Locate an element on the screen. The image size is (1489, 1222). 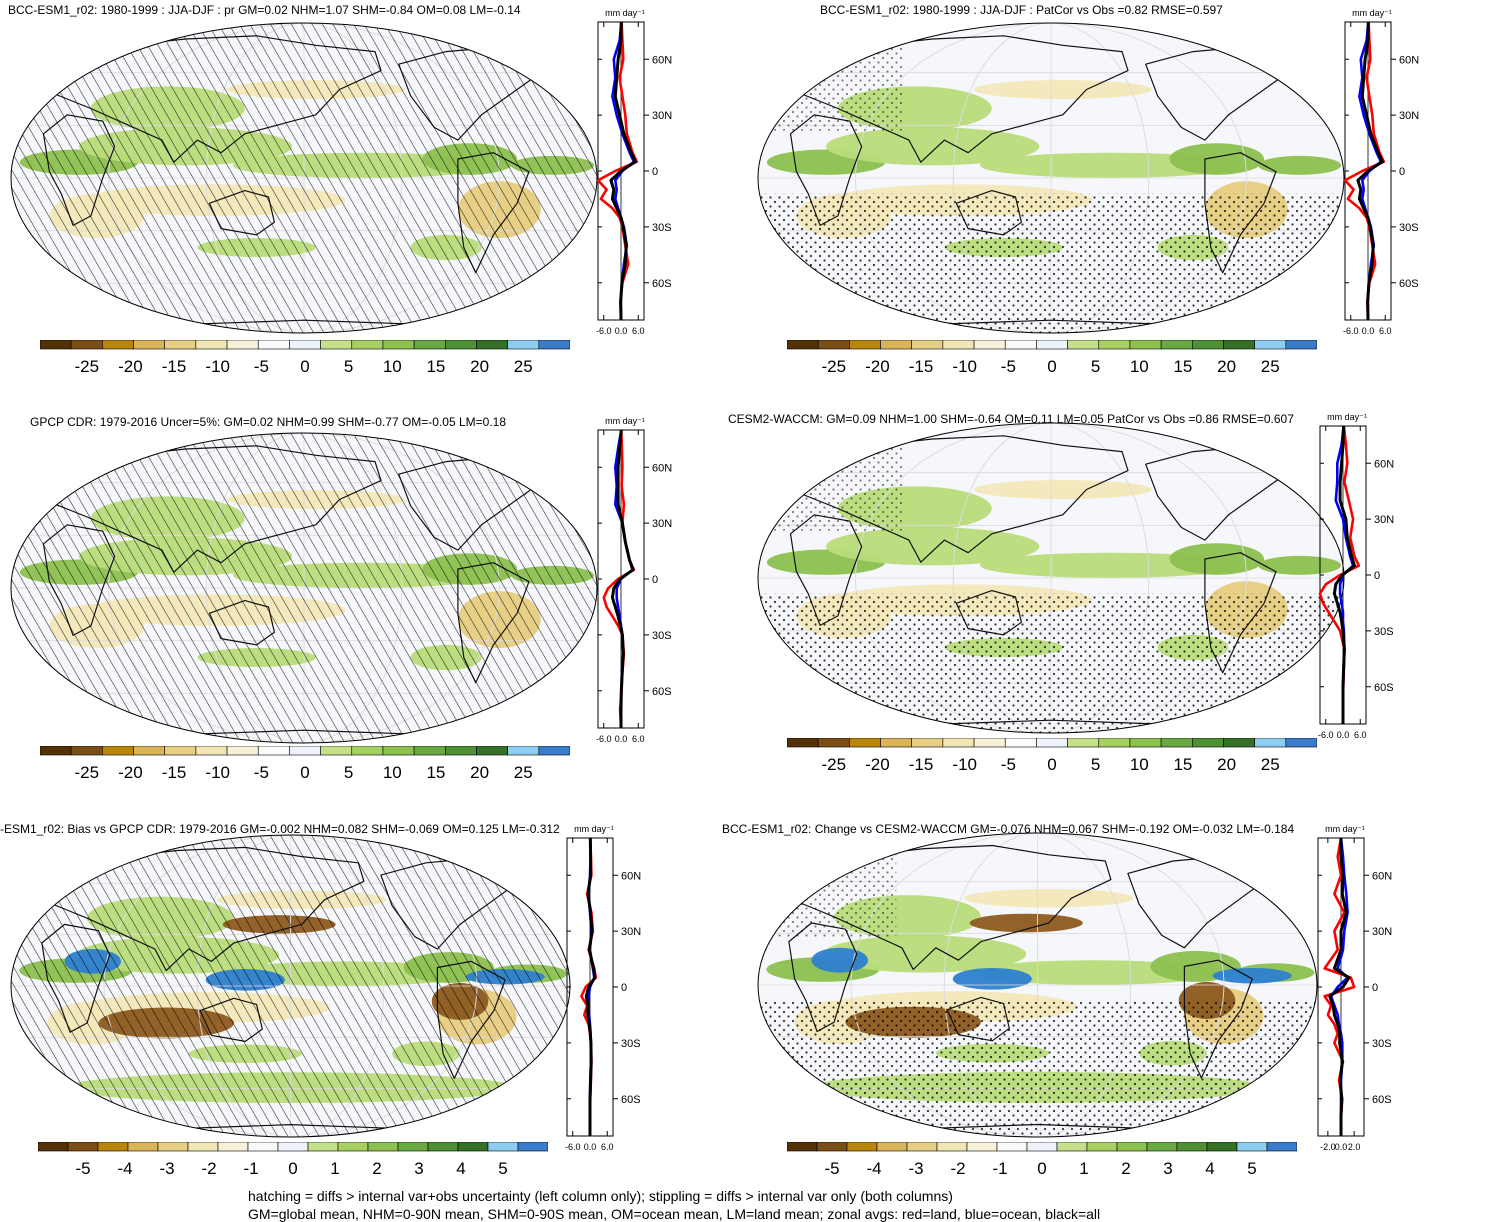
zonal-mean-plot: mm day⁻¹ 60N 30N 0 30S 60S -6.0 0.0 6.0 is located at coordinates (1381, 172).